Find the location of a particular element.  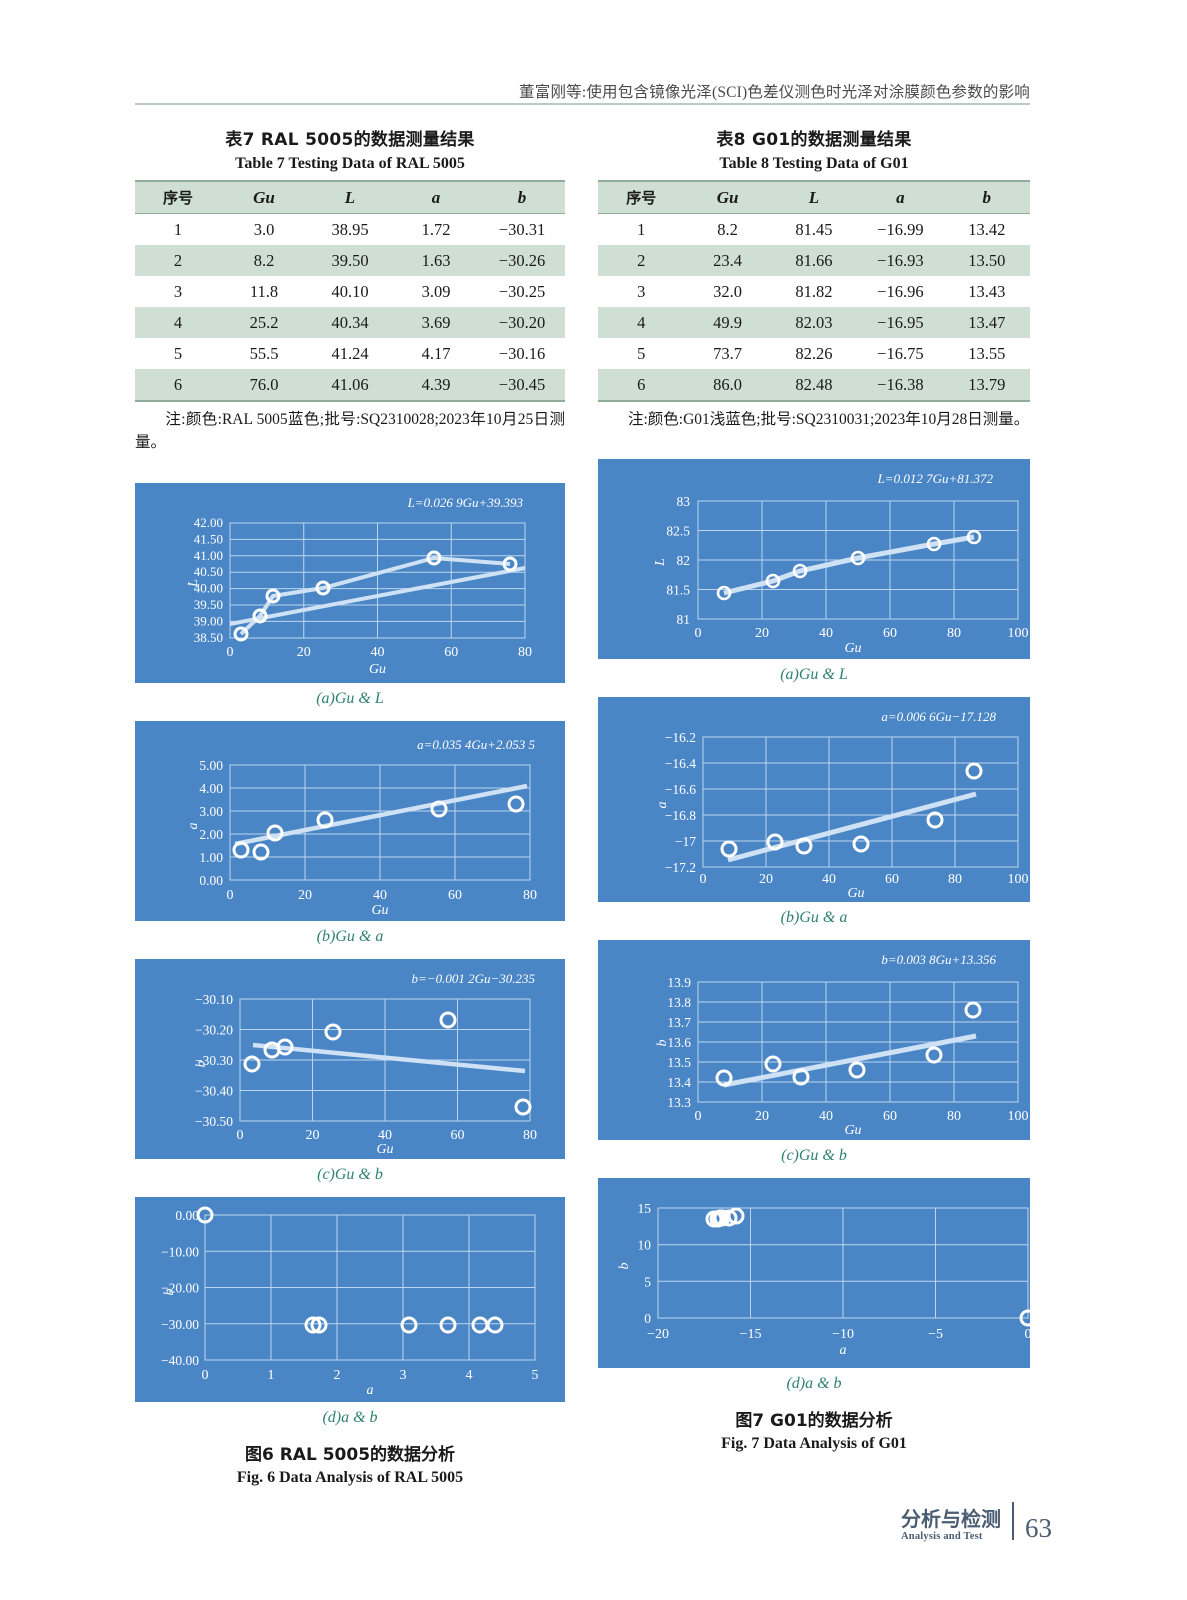

cell: 1.63 is located at coordinates (436, 260).